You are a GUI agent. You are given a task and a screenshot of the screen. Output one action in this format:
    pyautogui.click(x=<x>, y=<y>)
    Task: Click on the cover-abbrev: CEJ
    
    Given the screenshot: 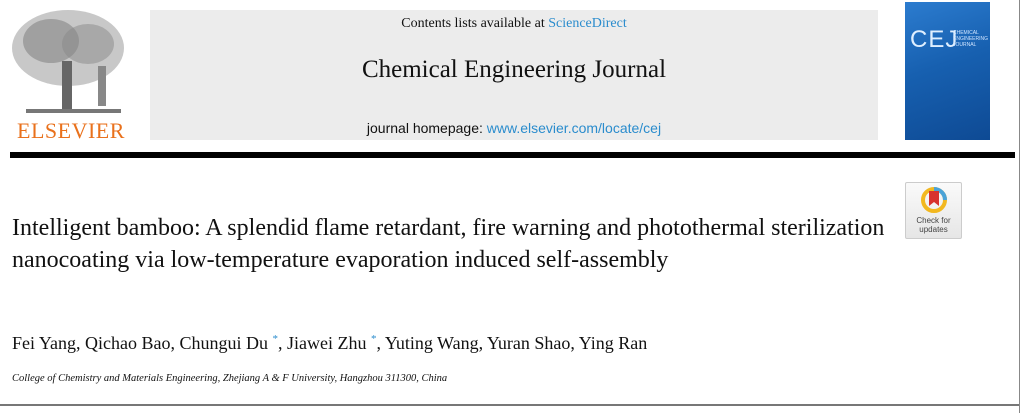 What is the action you would take?
    pyautogui.click(x=934, y=39)
    